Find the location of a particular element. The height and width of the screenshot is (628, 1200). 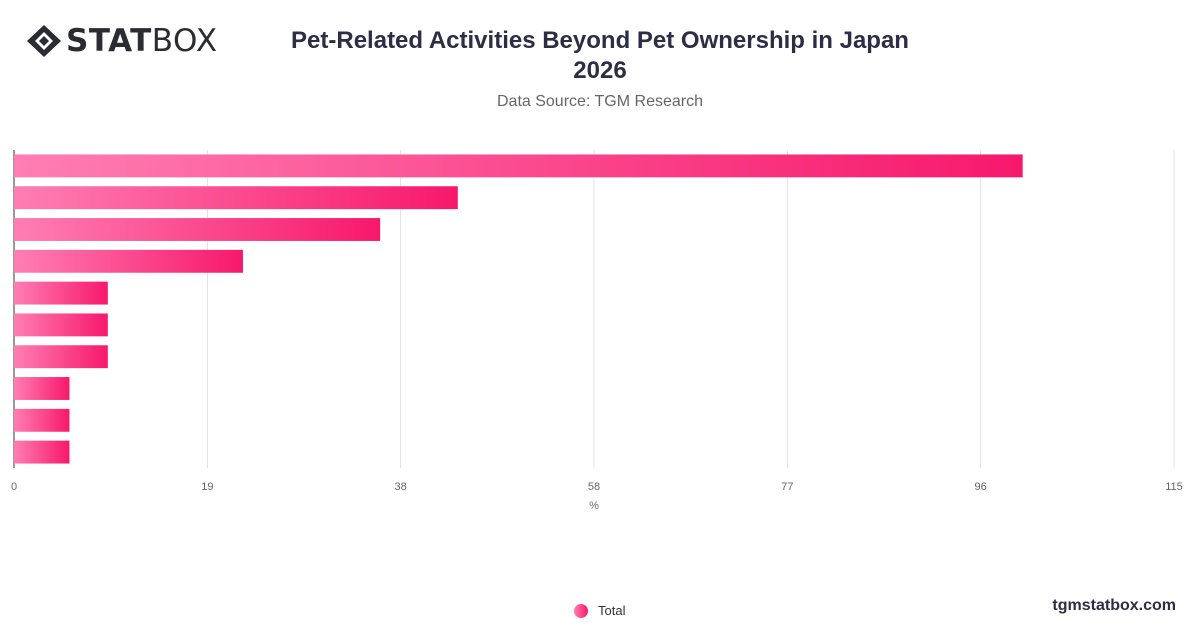

logo-wordmark: STATBOX is located at coordinates (142, 41).